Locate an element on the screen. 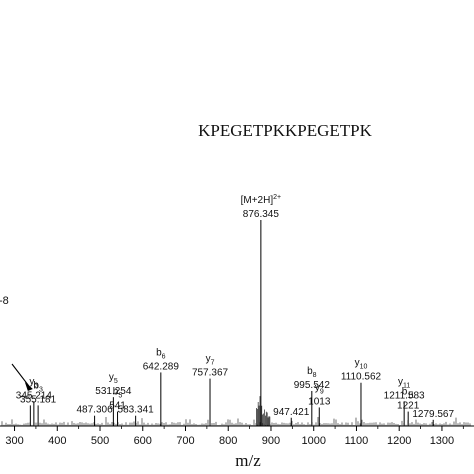 The height and width of the screenshot is (474, 474). peak-mz-label: 345.214 is located at coordinates (34, 395).